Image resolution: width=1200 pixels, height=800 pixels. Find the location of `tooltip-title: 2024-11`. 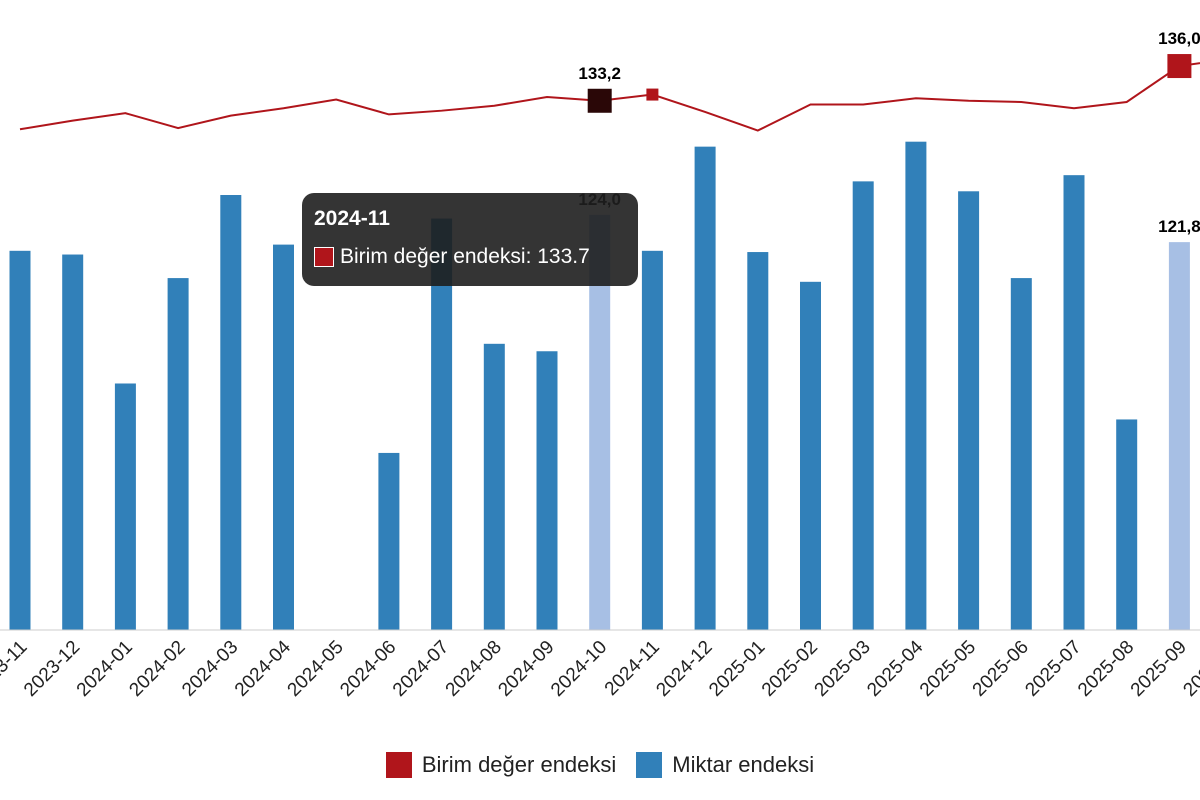

tooltip-title: 2024-11 is located at coordinates (352, 218).